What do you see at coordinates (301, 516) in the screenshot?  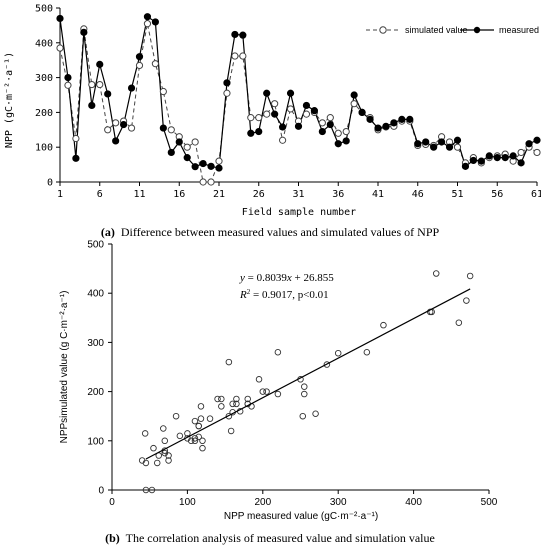 I see `chart-b-x-axis-label: NPP measured value (gC·m⁻²·a⁻¹)` at bounding box center [301, 516].